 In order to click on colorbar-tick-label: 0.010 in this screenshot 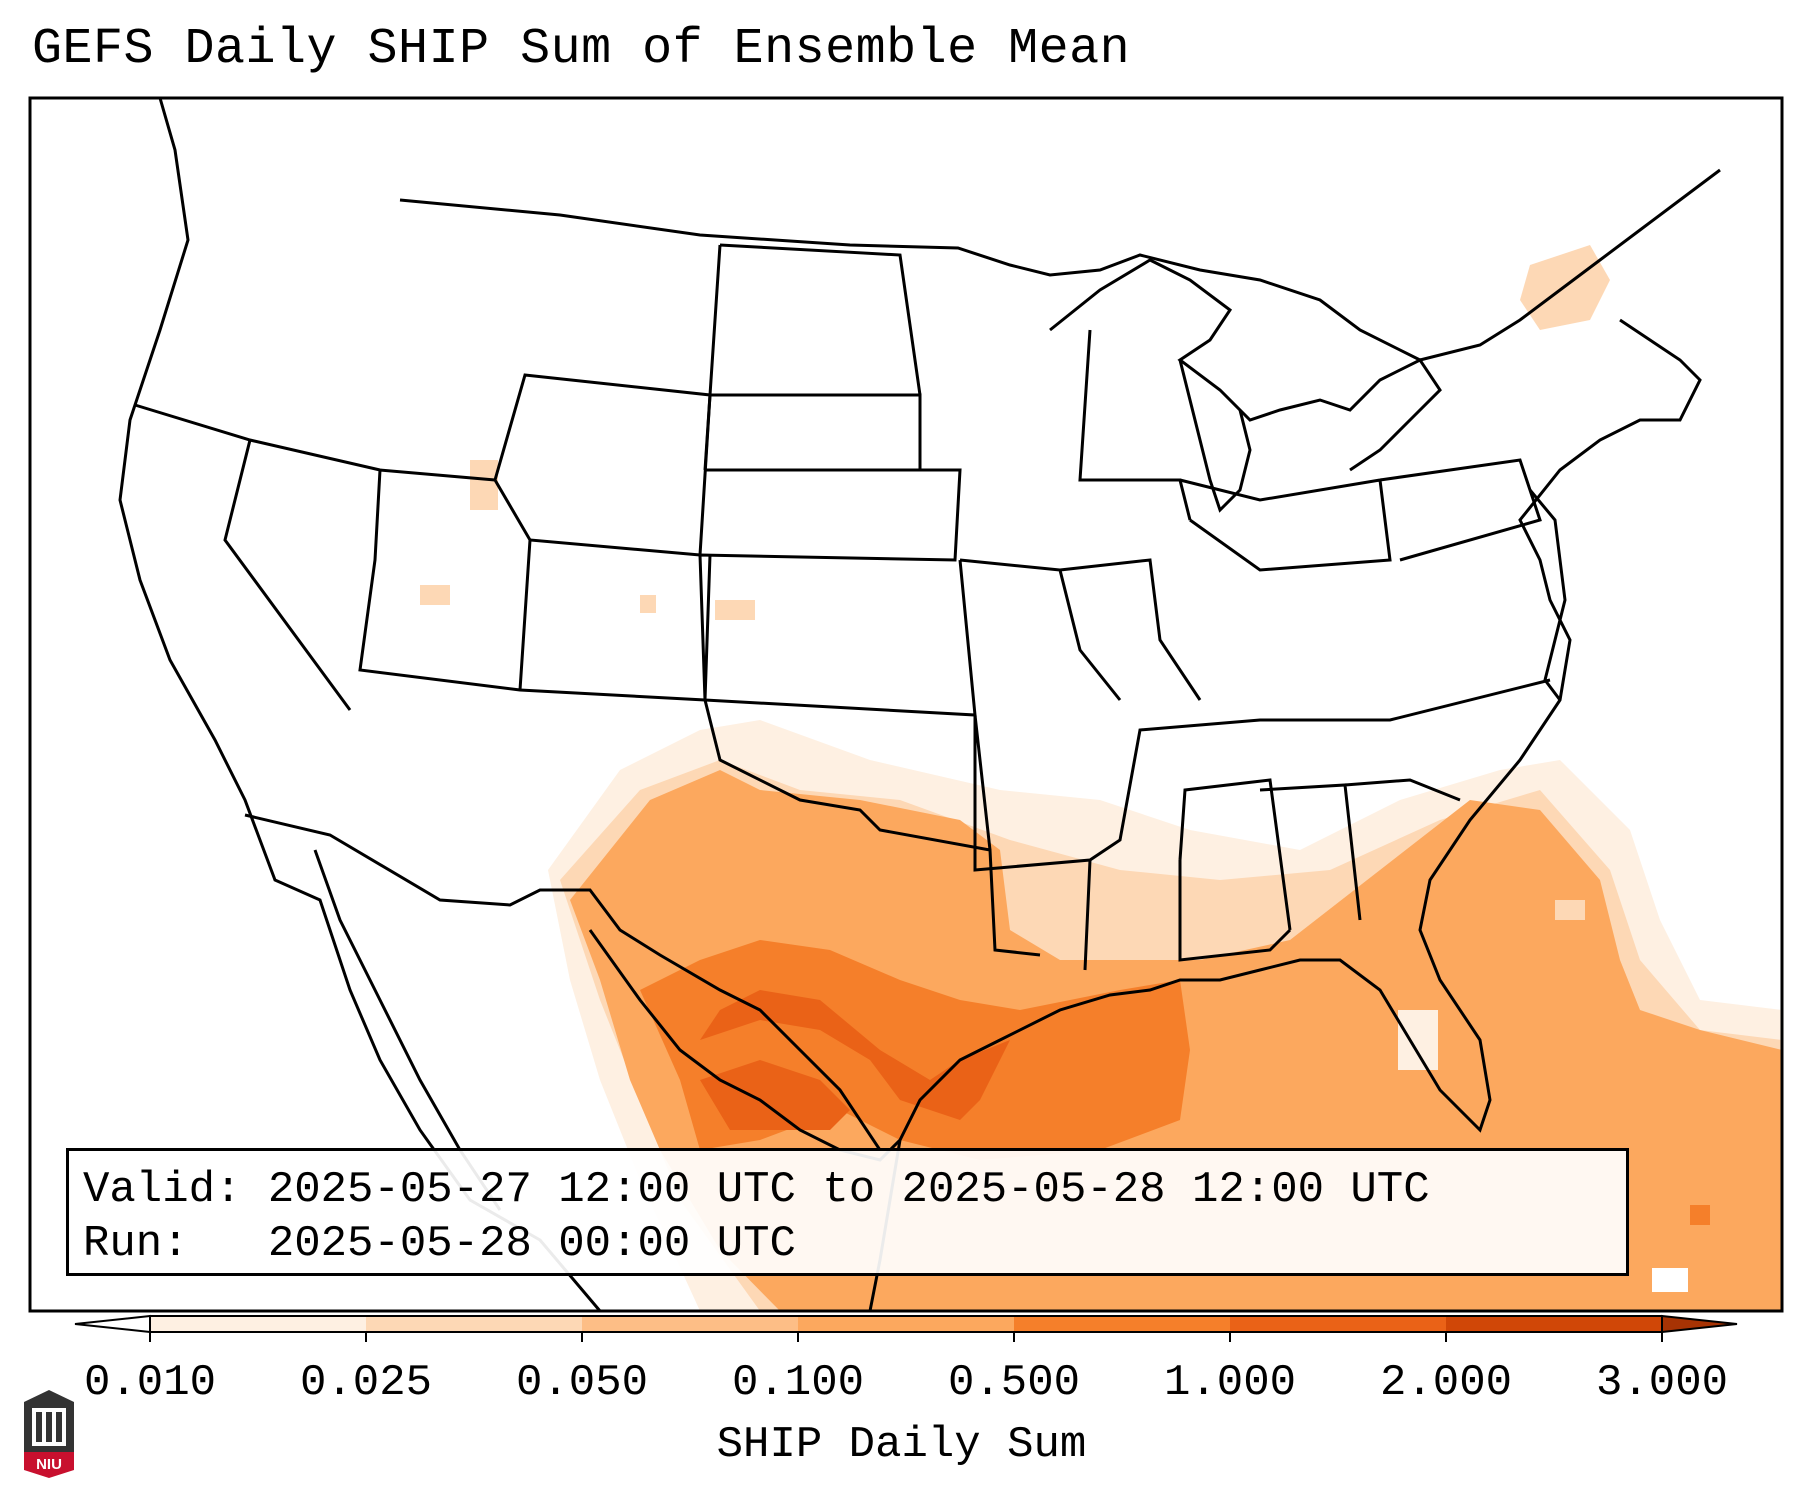, I will do `click(150, 1383)`.